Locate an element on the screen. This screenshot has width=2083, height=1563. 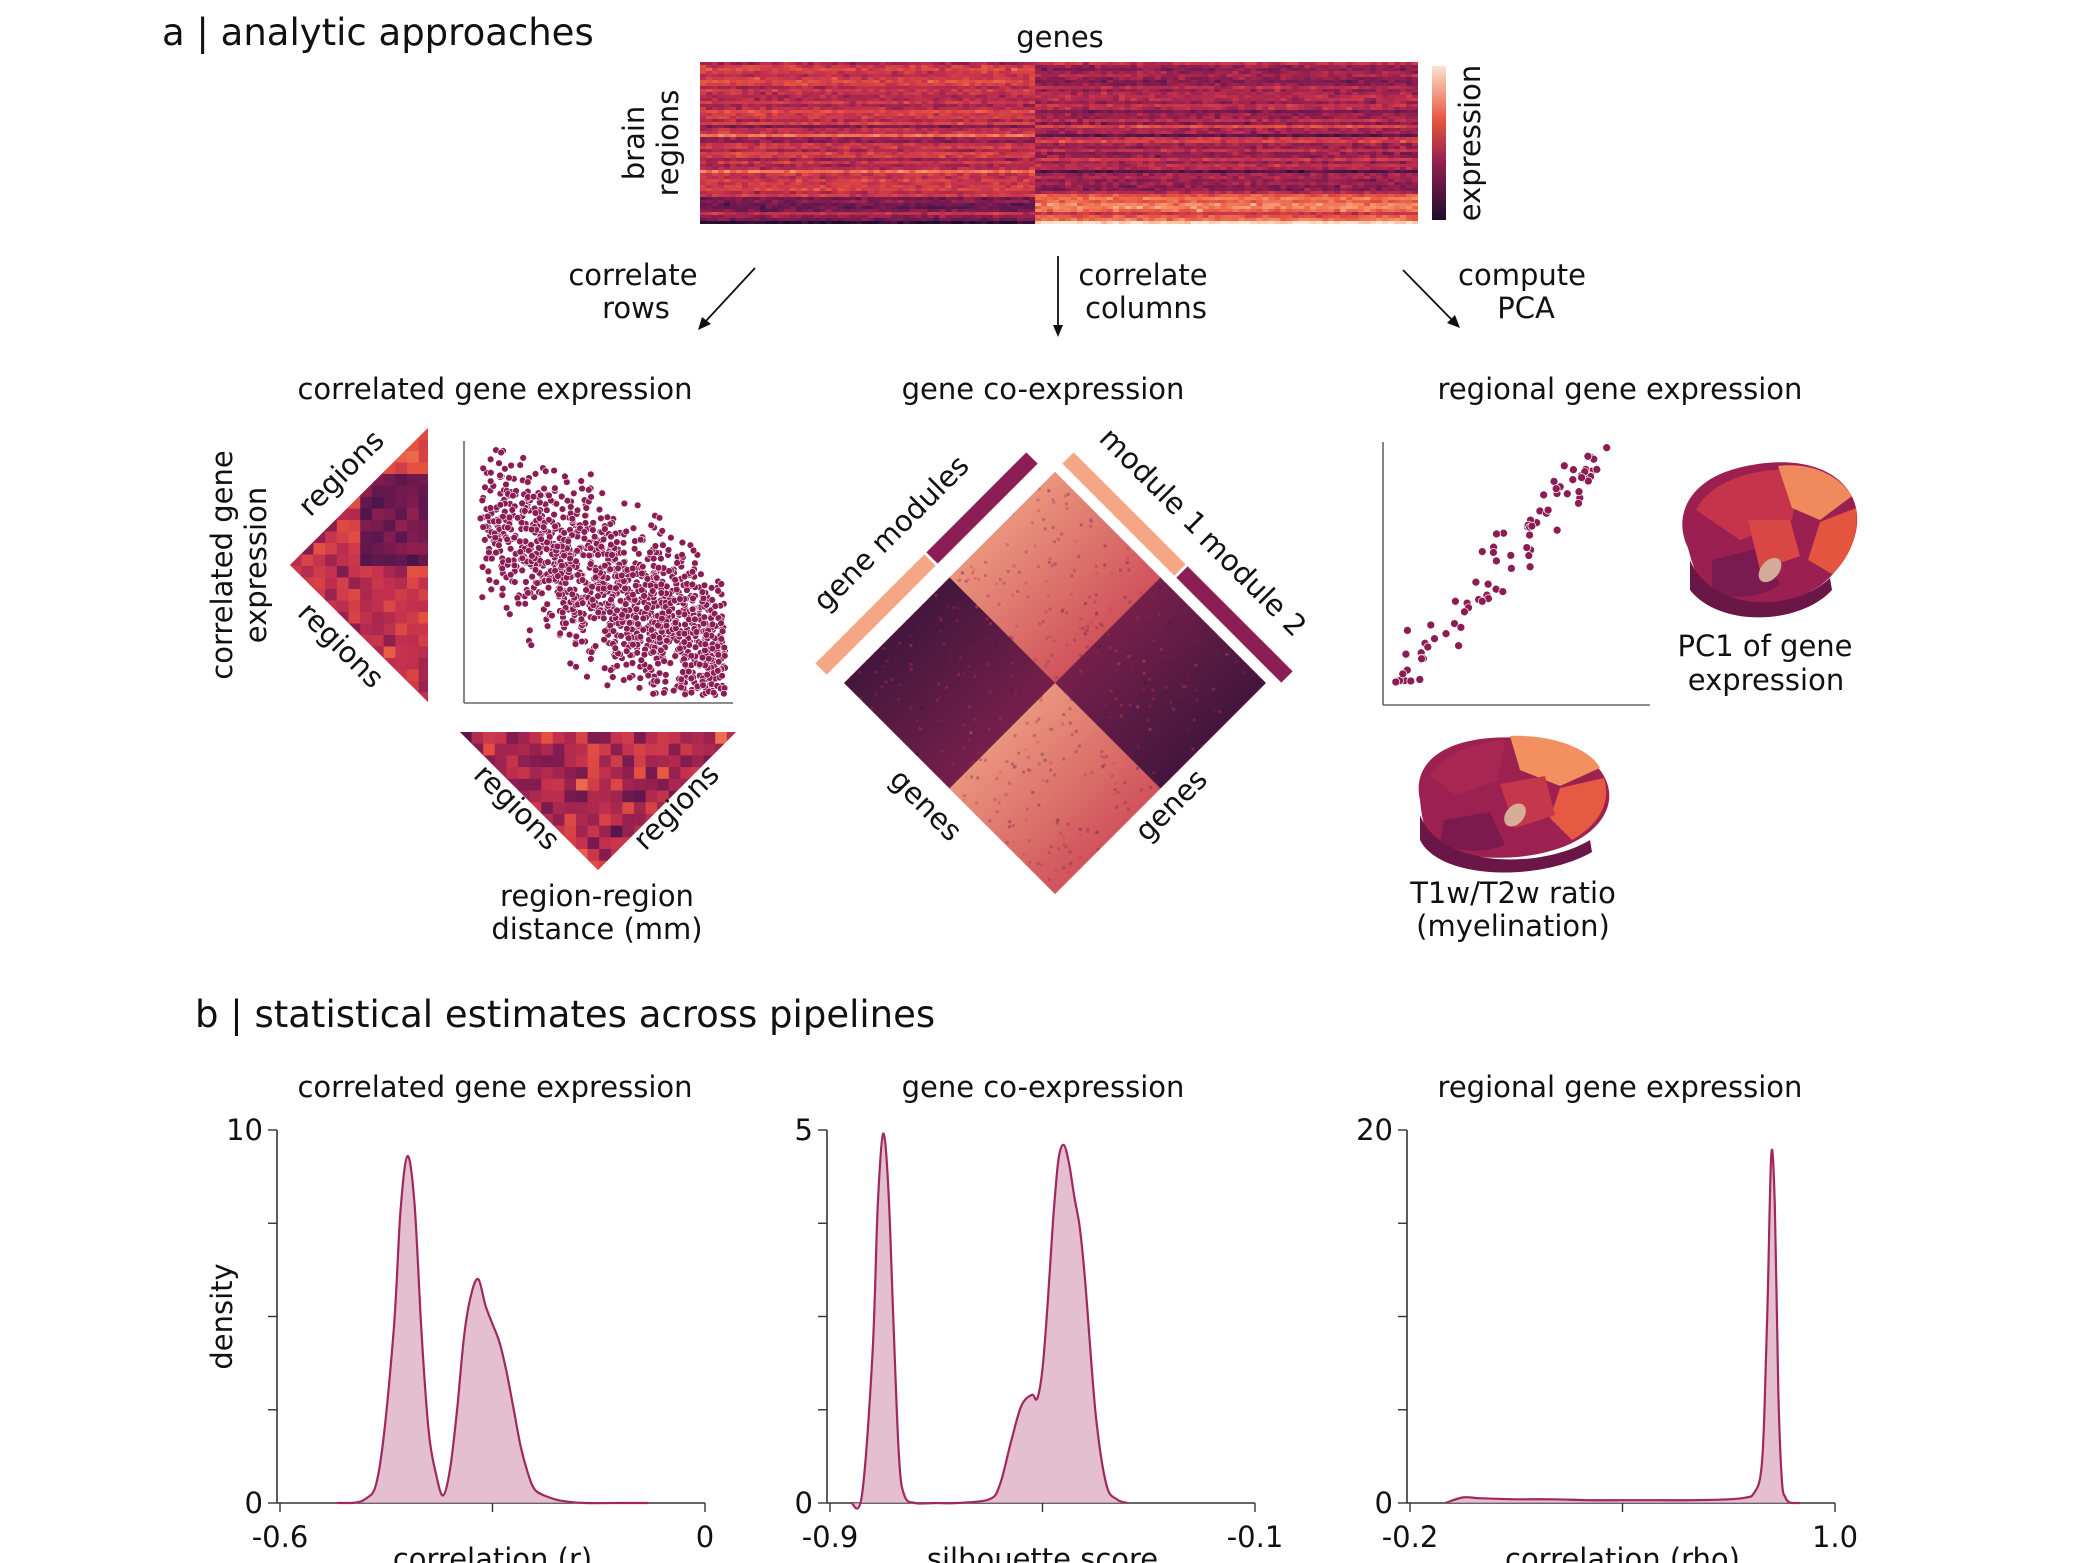
distance-label-1: region-region is located at coordinates (597, 896).